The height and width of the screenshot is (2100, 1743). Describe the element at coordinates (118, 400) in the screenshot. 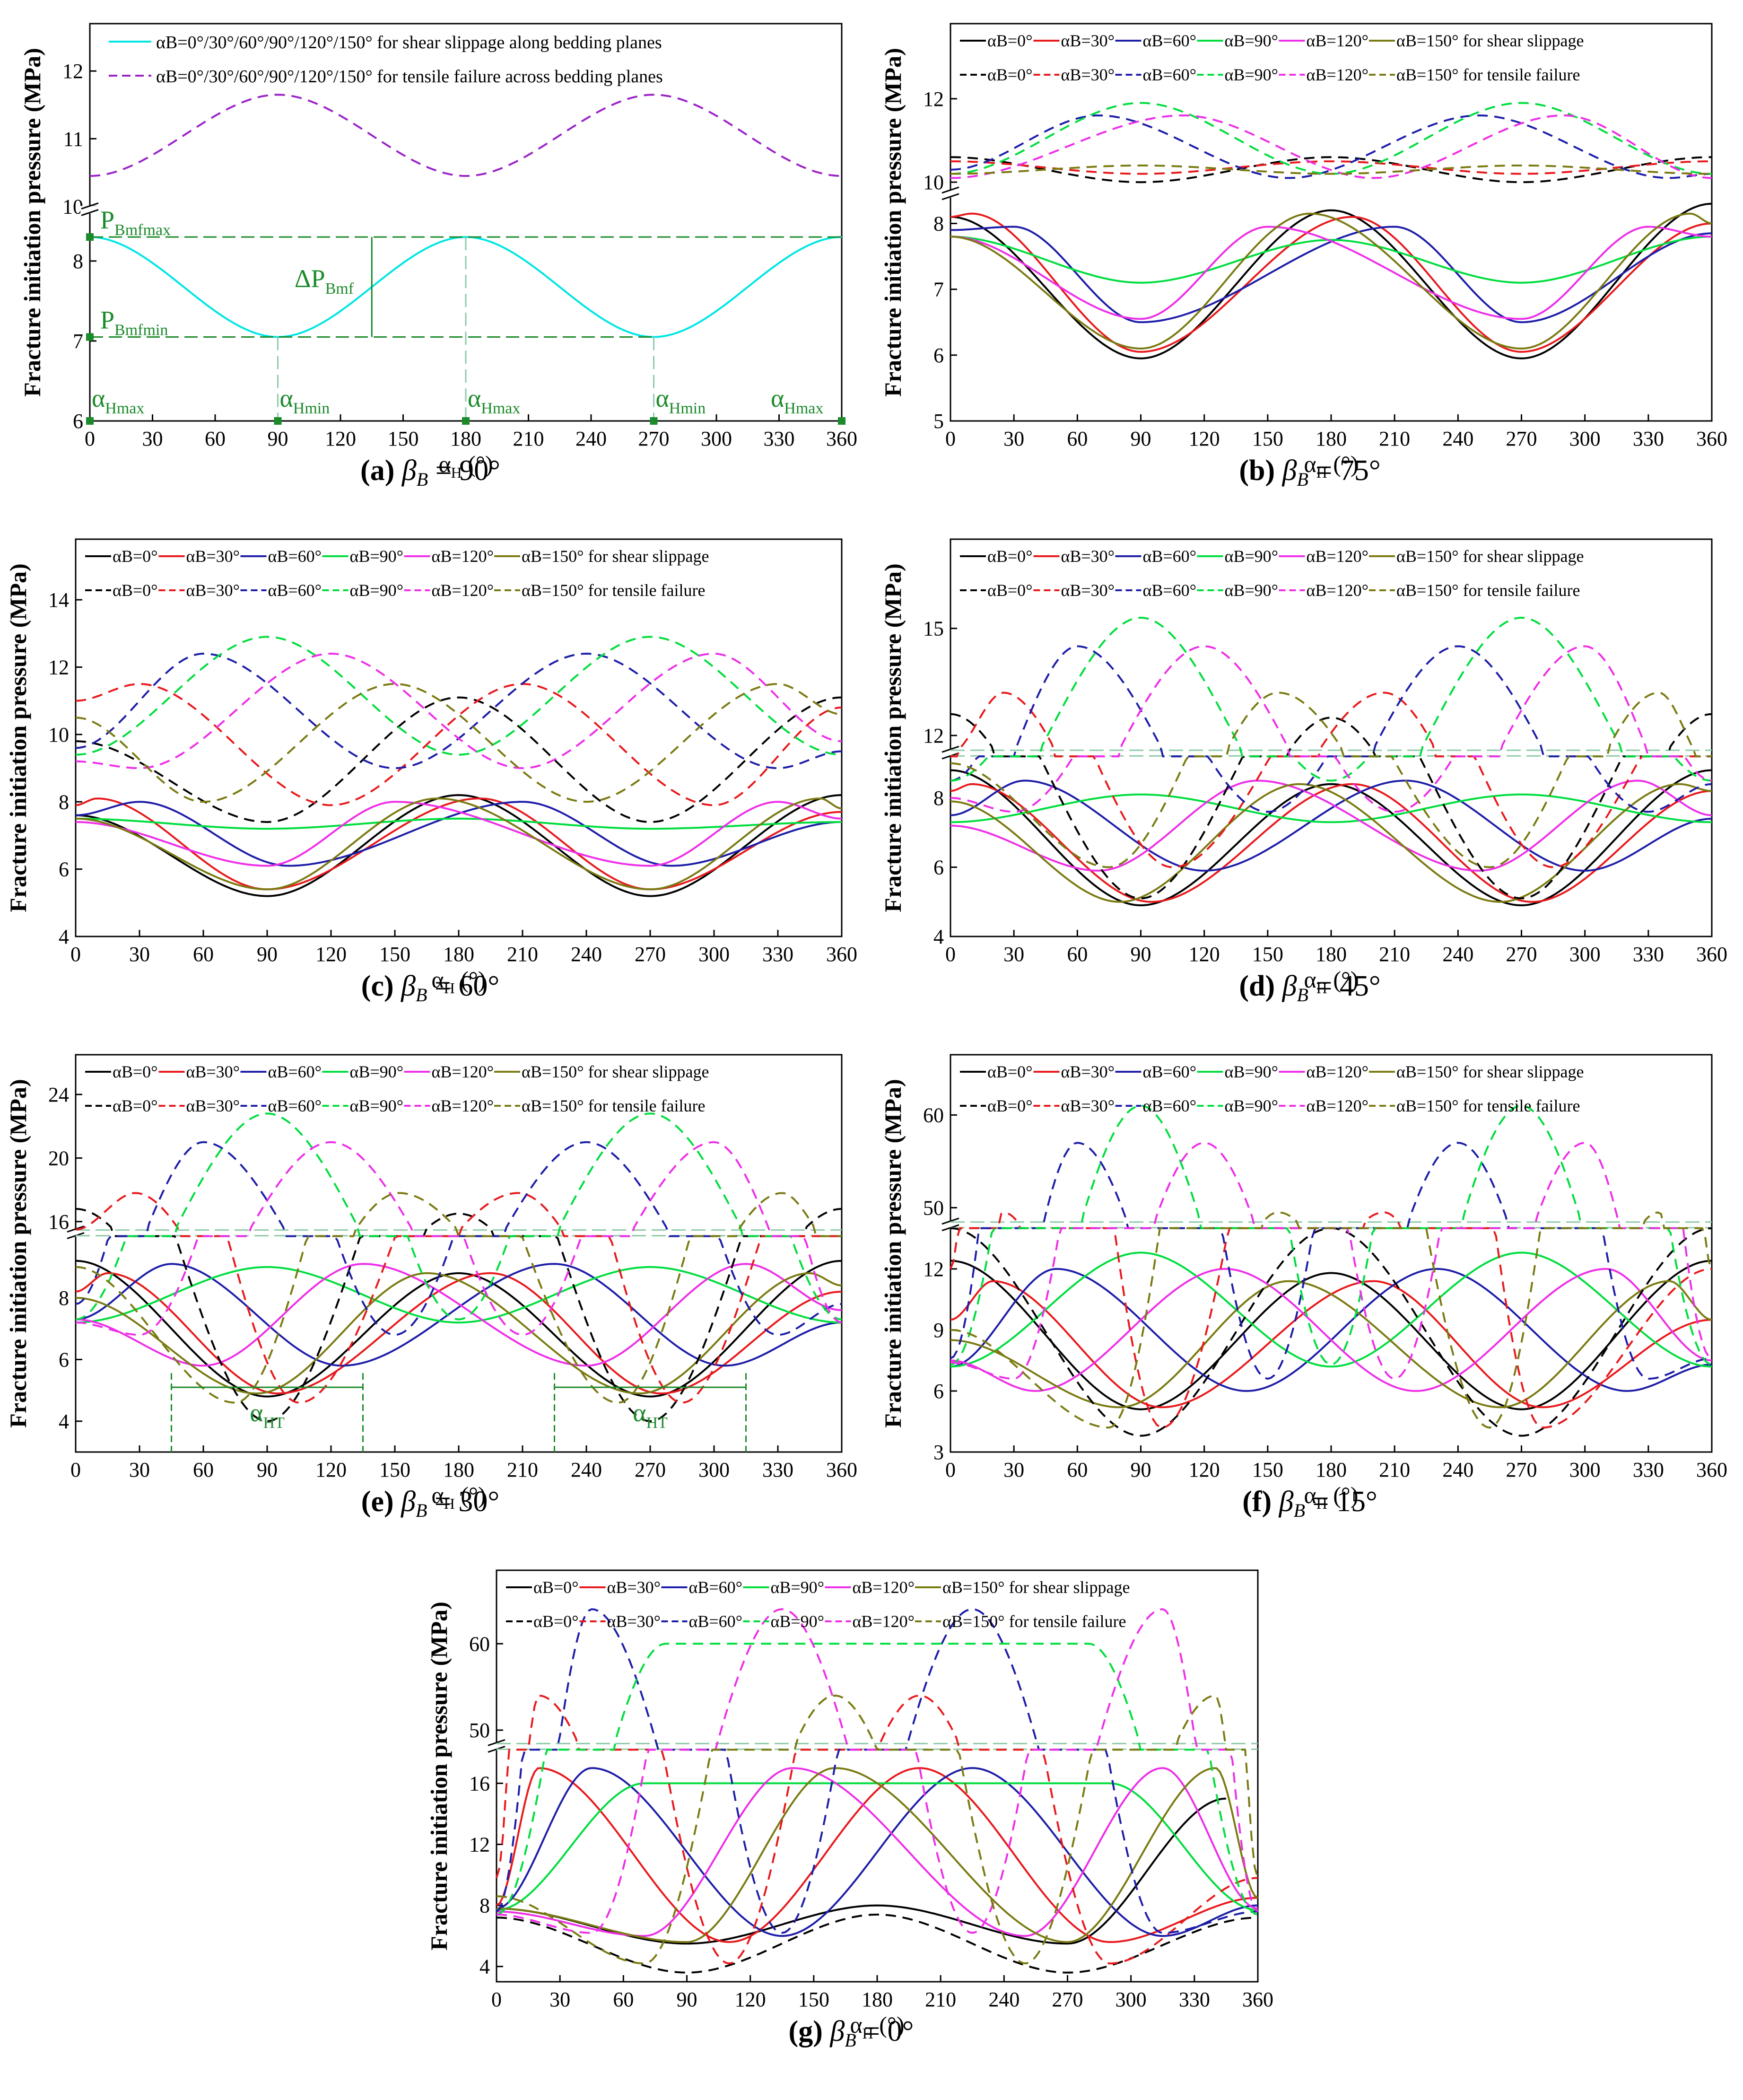

I see `alpha-annotation: αHmax` at that location.